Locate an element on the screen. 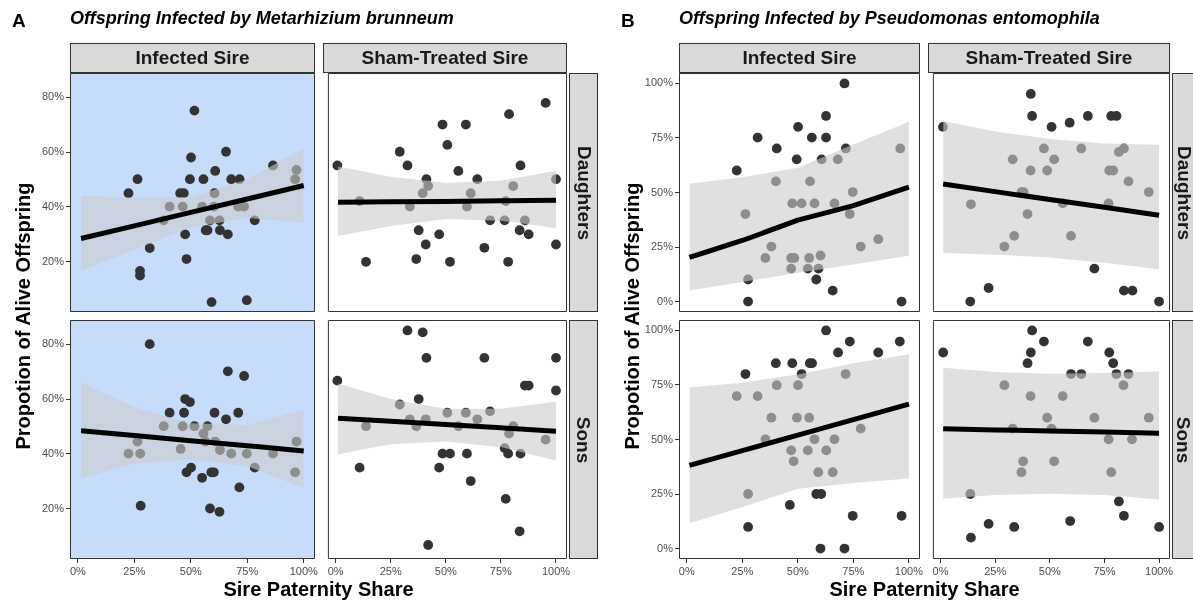 Image resolution: width=1193 pixels, height=601 pixels. chart-title: Sham-Treated Sire is located at coordinates (1049, 58).